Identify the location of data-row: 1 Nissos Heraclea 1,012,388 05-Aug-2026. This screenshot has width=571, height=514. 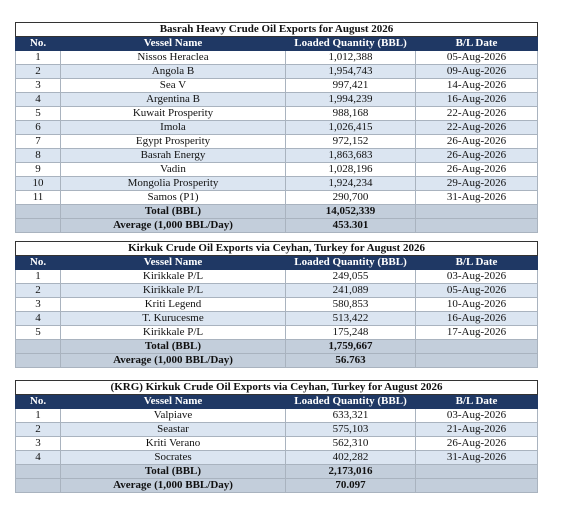
(276, 57).